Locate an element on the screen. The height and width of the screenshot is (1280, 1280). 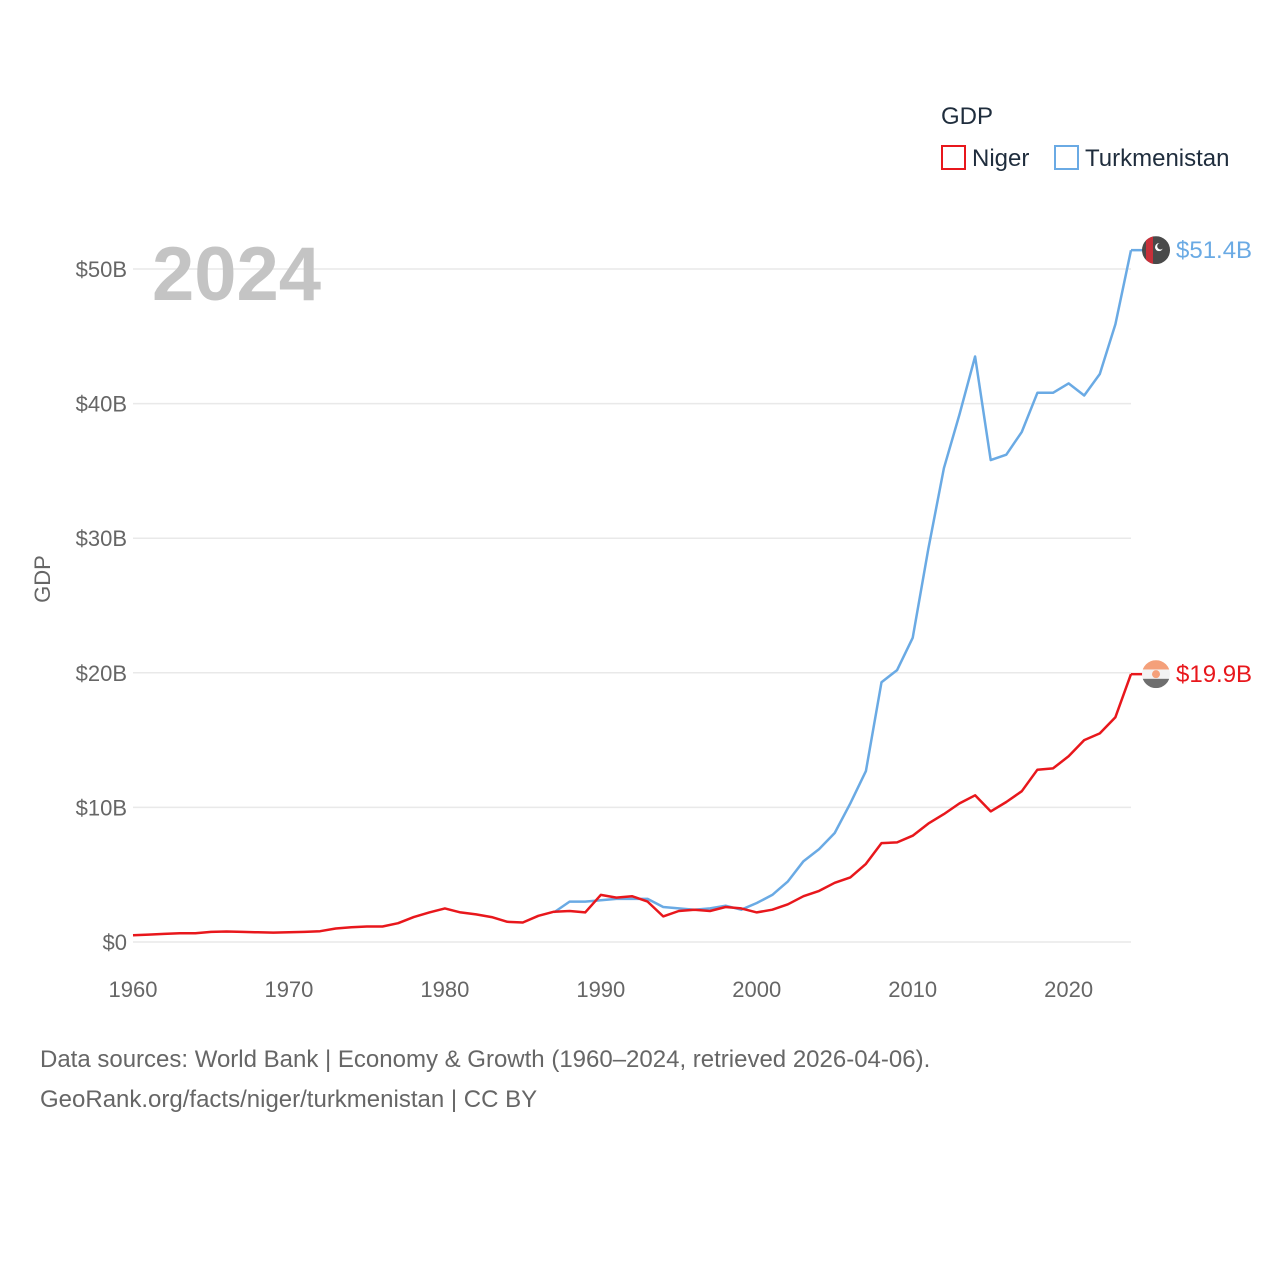
legend-item-niger: Niger is located at coordinates (985, 158).